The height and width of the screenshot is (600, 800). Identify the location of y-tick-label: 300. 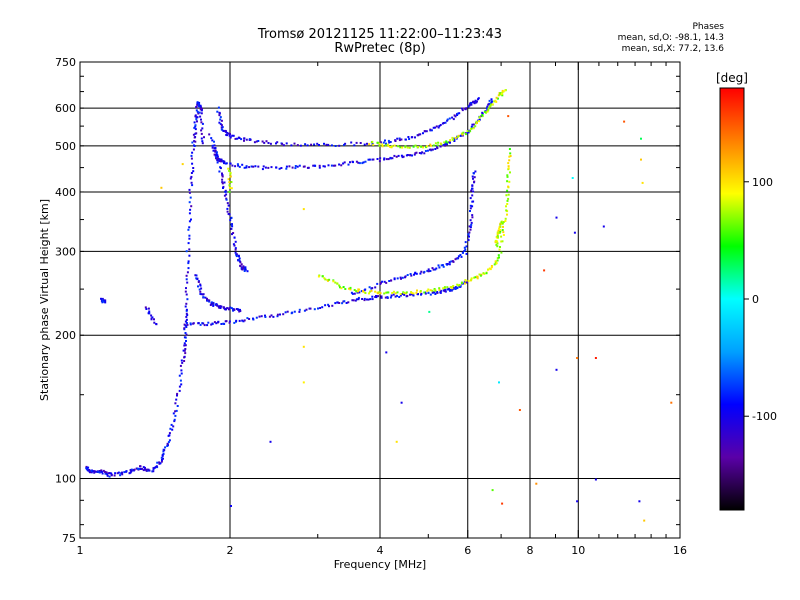
(65, 251).